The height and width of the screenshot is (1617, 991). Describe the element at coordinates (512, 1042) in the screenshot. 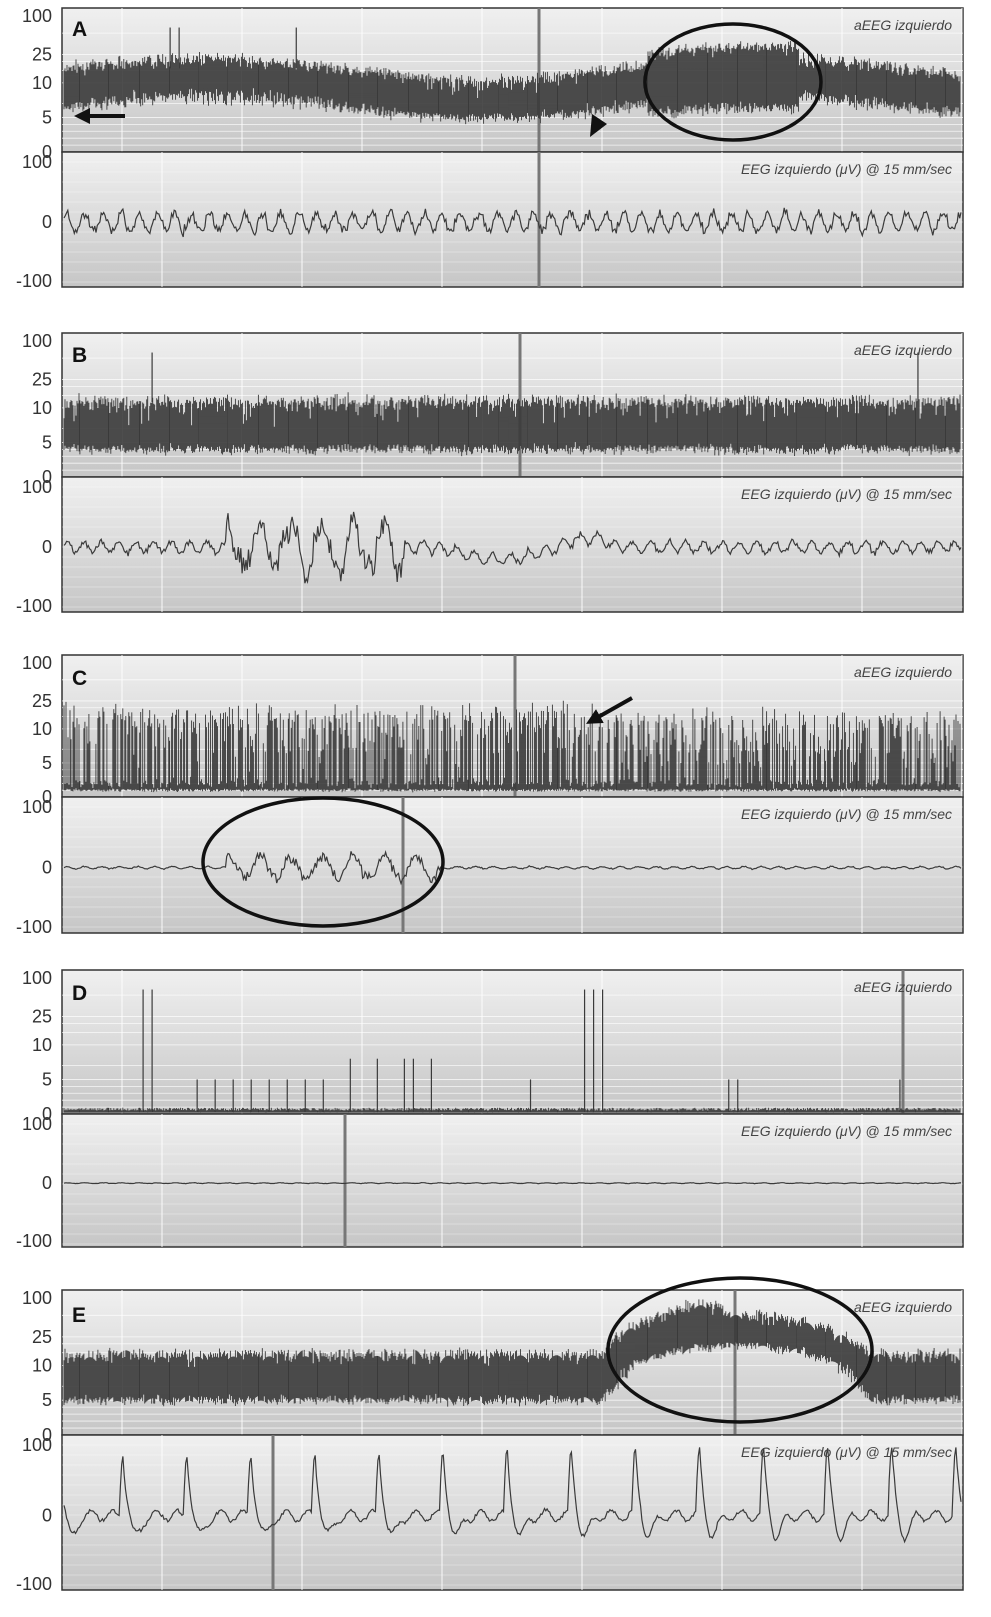

I see `aeeg-plot-area` at that location.